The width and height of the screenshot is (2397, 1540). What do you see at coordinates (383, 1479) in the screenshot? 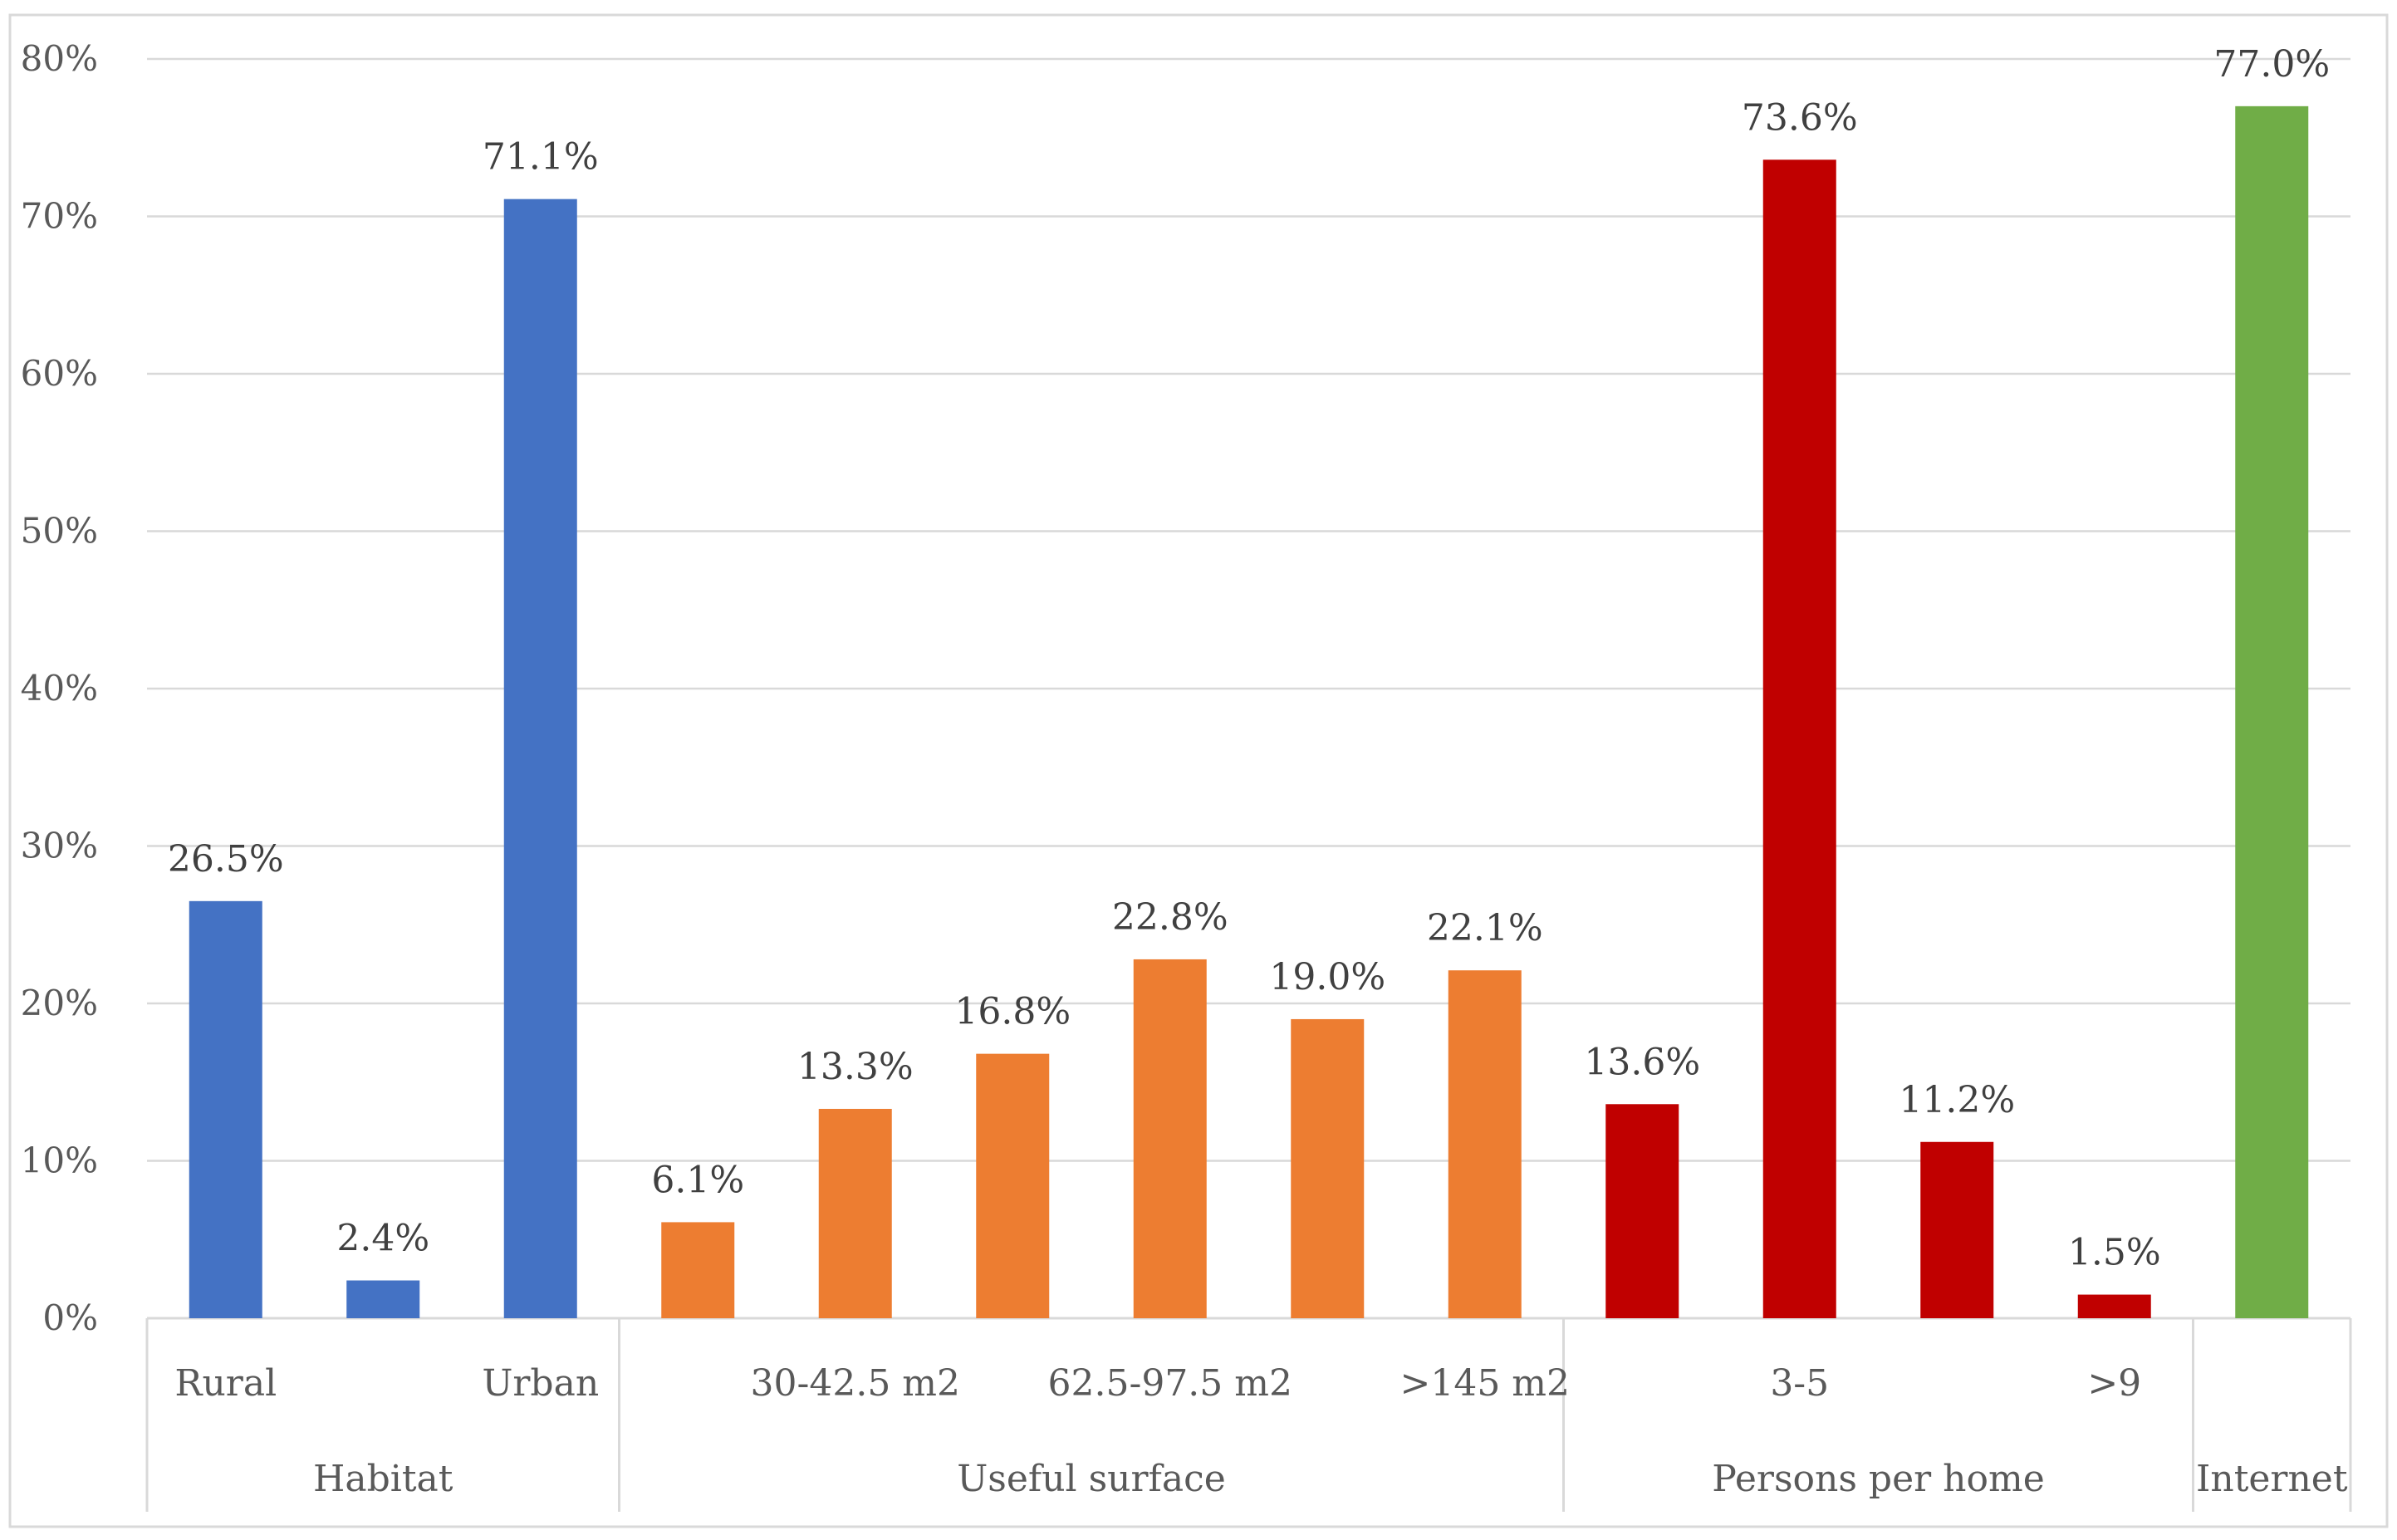
I see `group-label: Habitat` at bounding box center [383, 1479].